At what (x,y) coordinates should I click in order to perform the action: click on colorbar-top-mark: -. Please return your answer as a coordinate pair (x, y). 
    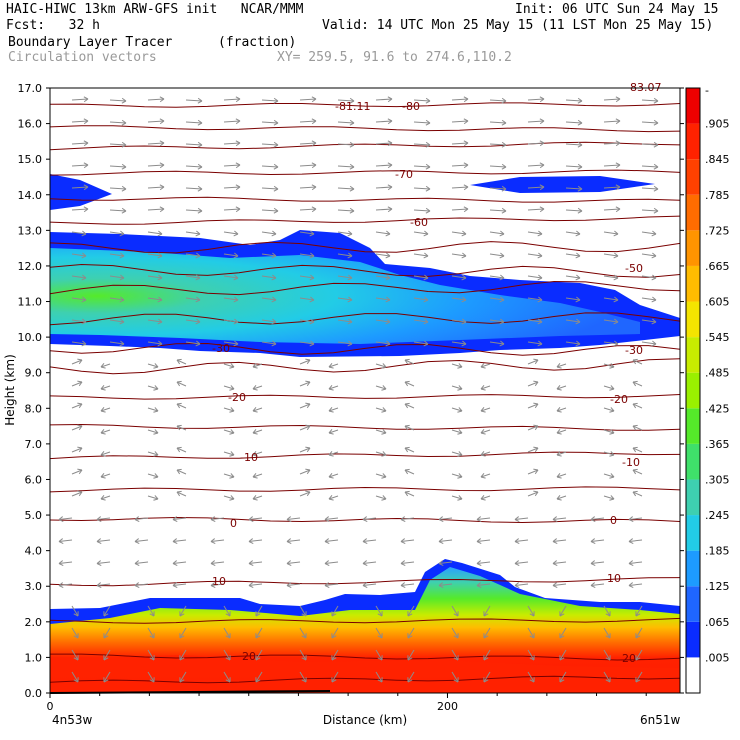
    Looking at the image, I should click on (707, 90).